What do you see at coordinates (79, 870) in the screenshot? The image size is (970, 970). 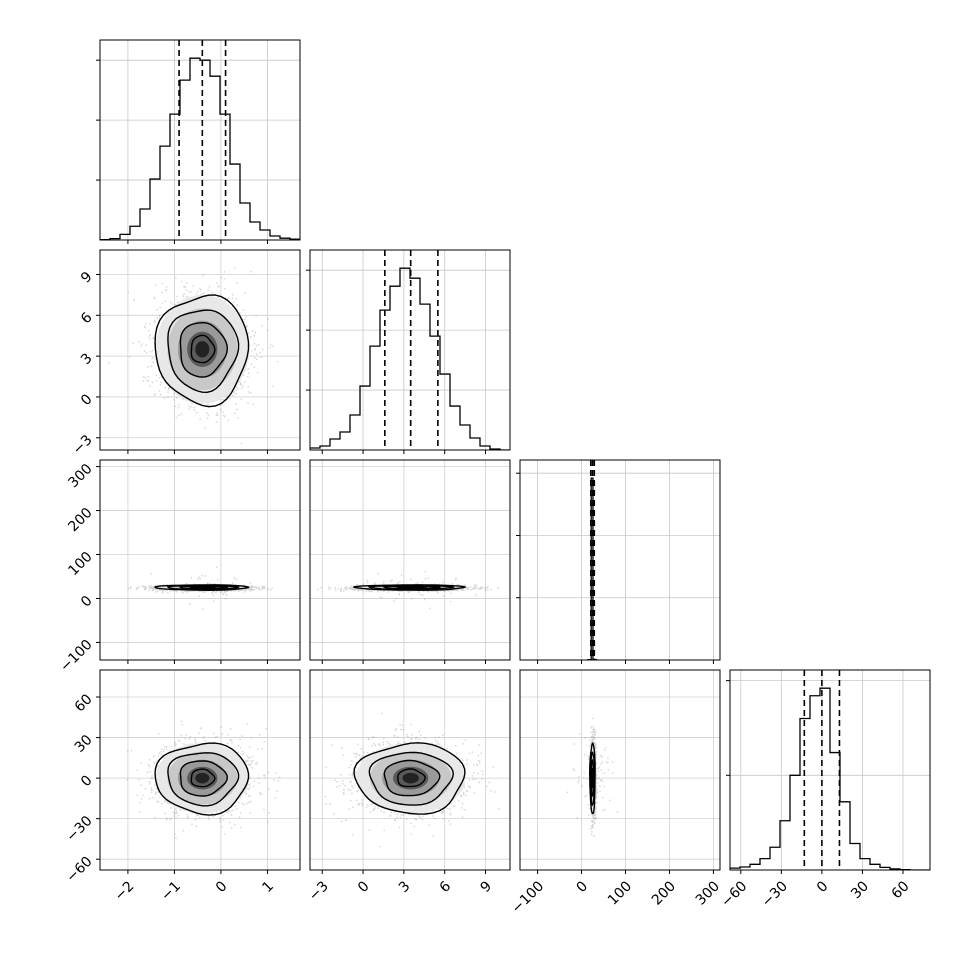 I see `y-tick-label: −60` at bounding box center [79, 870].